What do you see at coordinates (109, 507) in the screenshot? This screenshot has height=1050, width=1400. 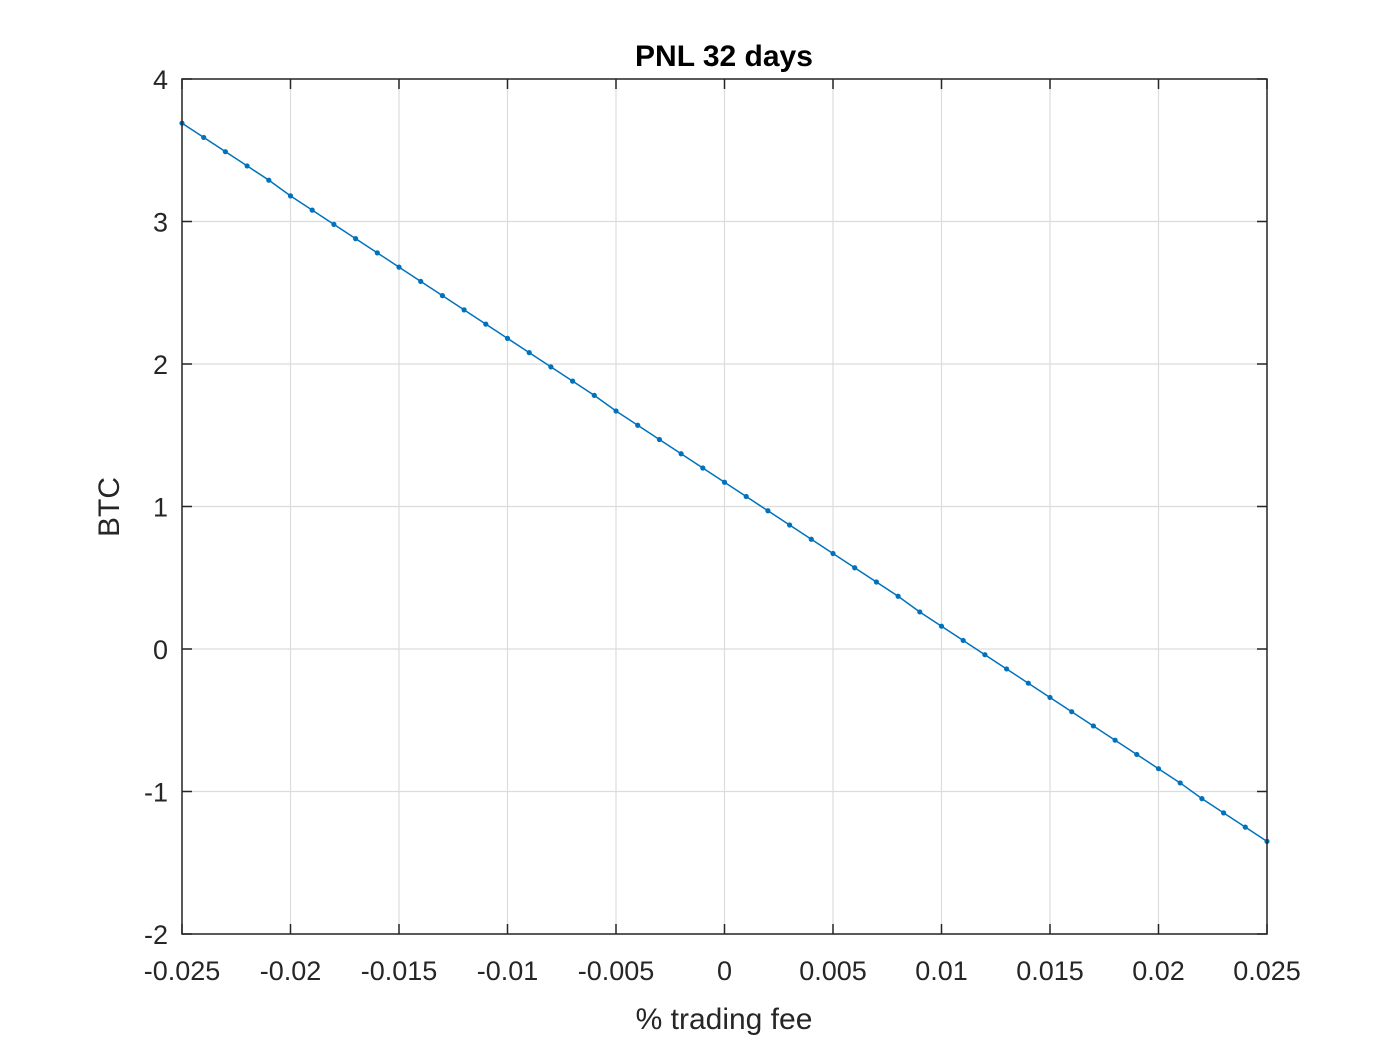 I see `y-axis-label: BTC` at bounding box center [109, 507].